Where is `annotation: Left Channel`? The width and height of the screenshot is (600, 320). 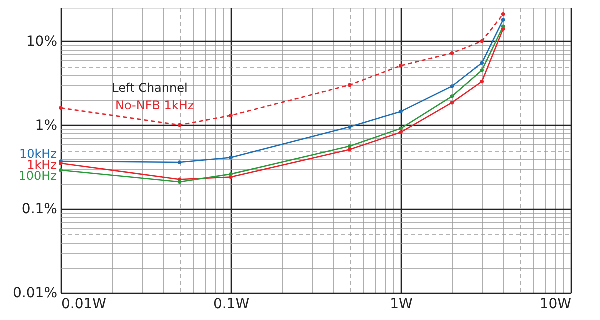 annotation: Left Channel is located at coordinates (150, 88).